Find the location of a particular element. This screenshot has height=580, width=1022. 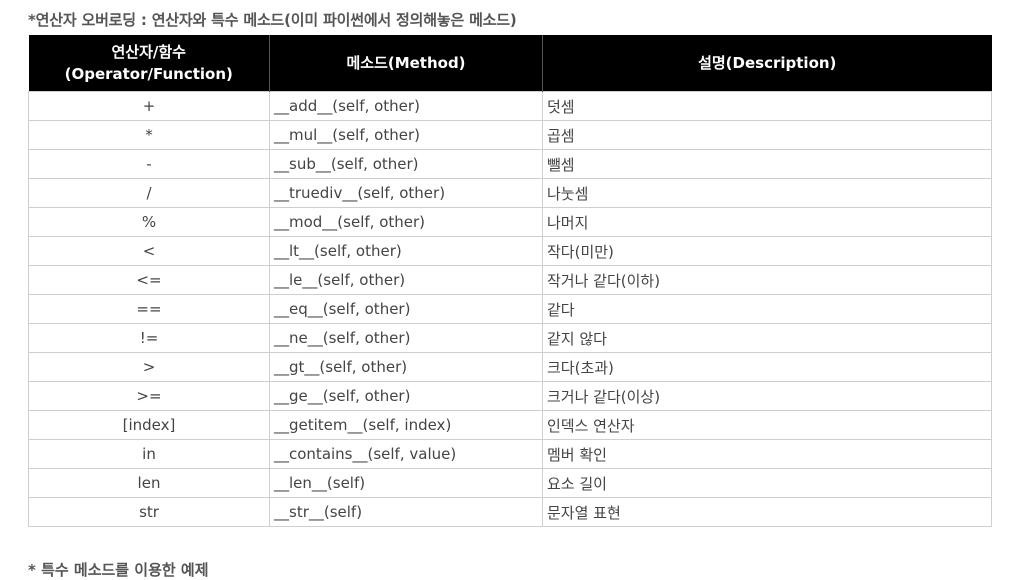

operator-cell: str is located at coordinates (149, 512).